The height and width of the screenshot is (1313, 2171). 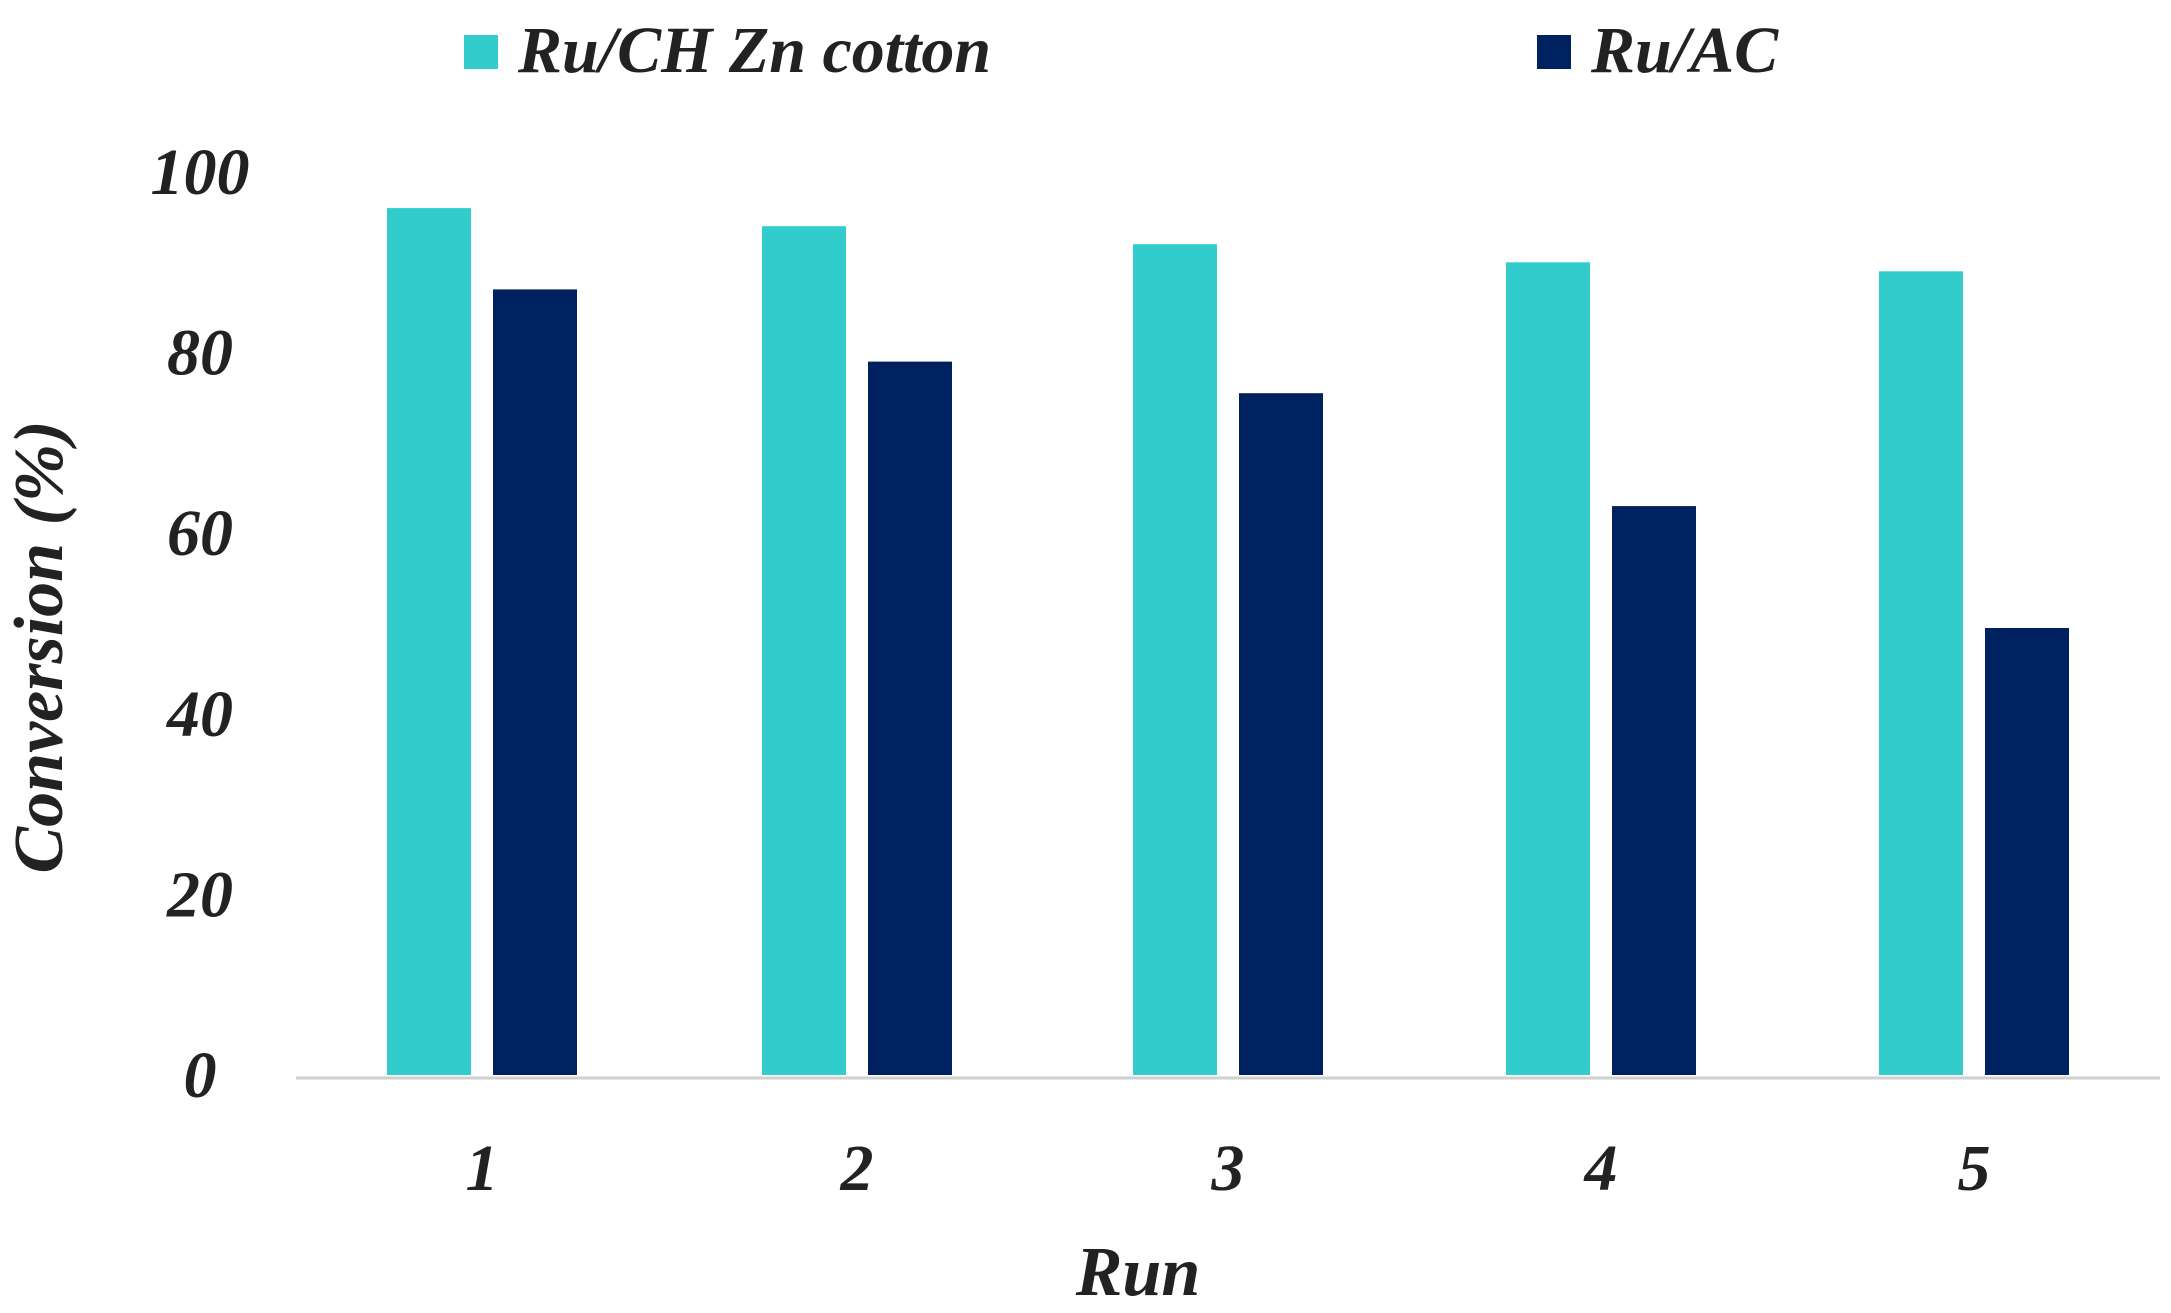 I want to click on y-axis-title: Conversion (%), so click(x=39, y=646).